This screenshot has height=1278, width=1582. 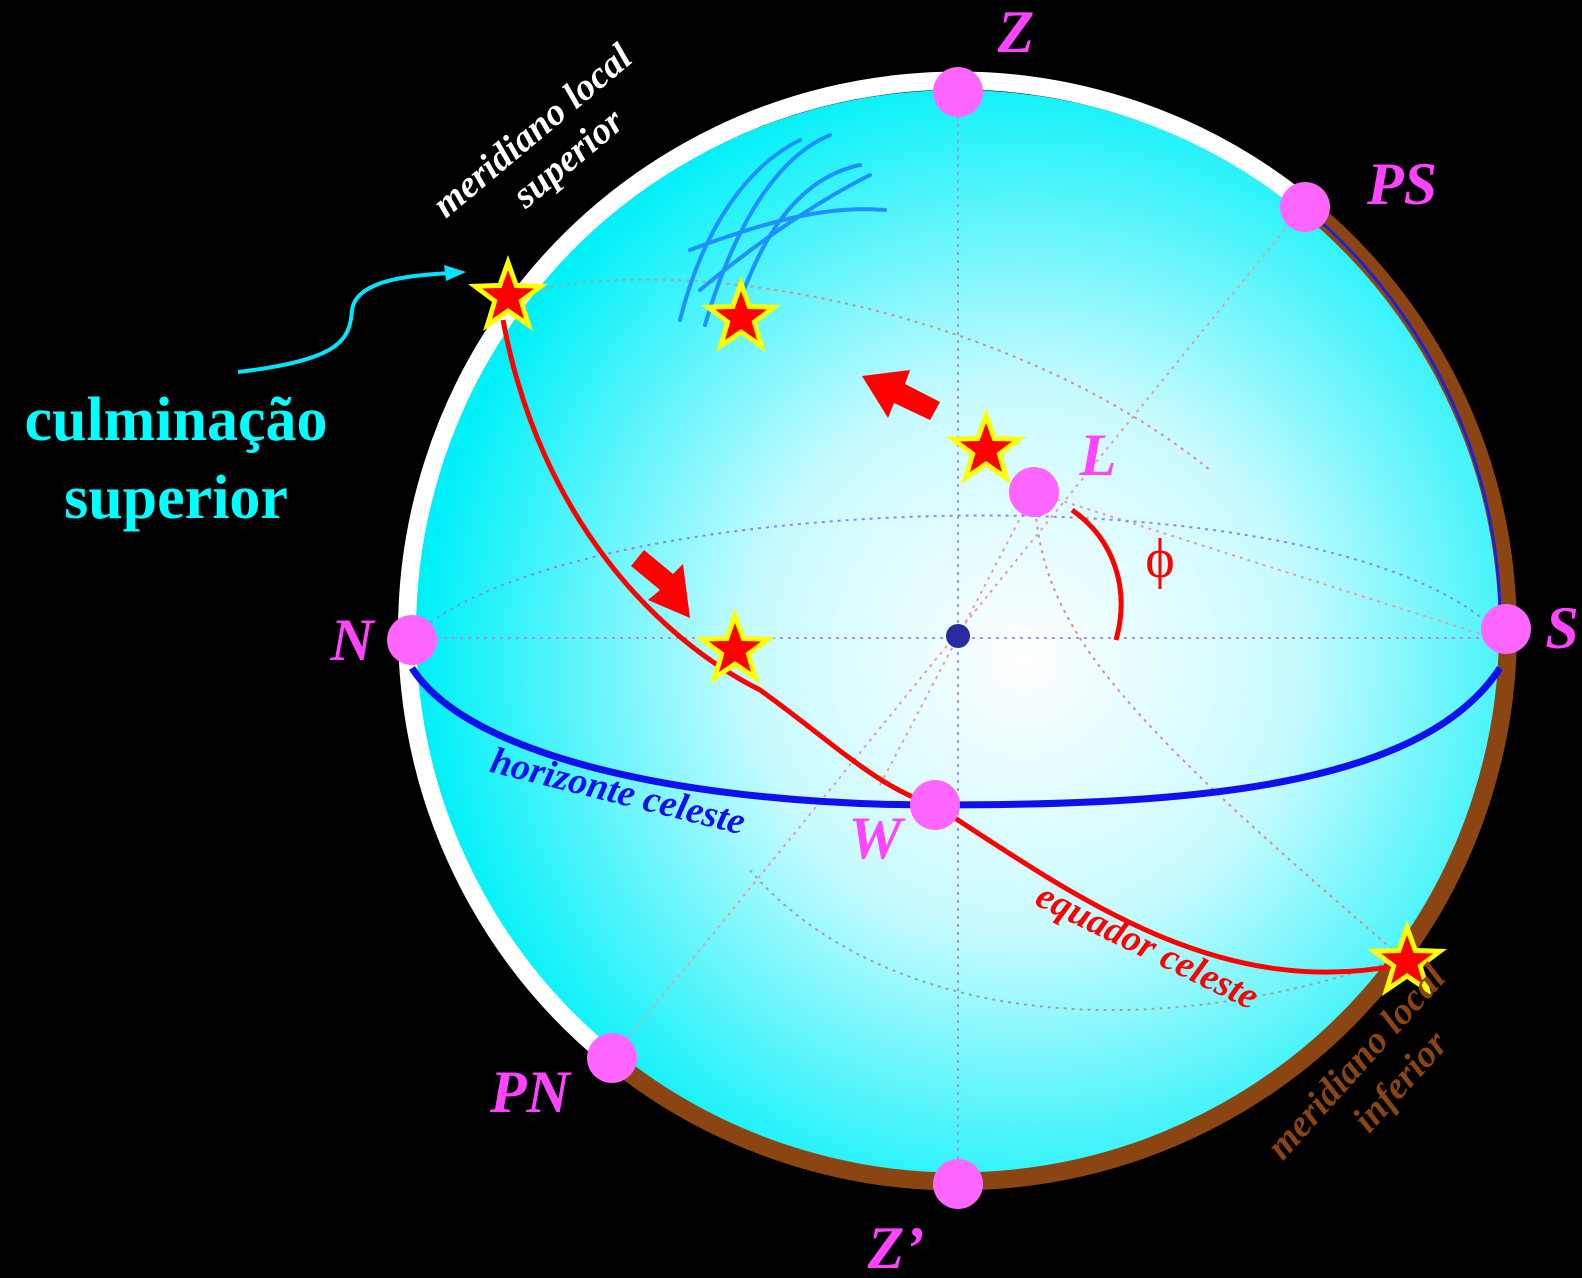 I want to click on label-nadir: Z’, so click(x=896, y=1246).